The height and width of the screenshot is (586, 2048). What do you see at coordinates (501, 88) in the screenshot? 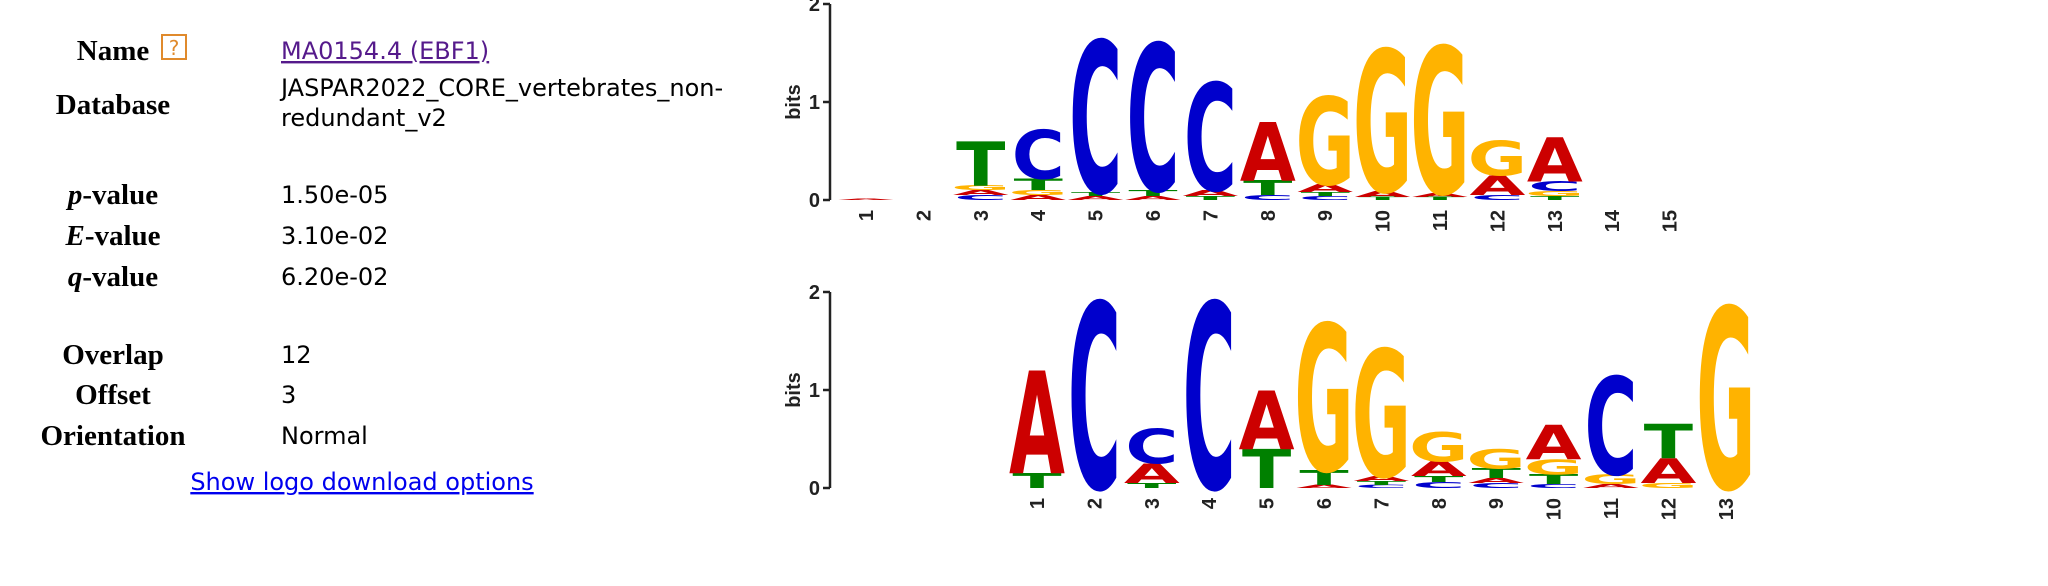
I see `field-value: JASPAR2022_CORE_vertebrates_non-` at bounding box center [501, 88].